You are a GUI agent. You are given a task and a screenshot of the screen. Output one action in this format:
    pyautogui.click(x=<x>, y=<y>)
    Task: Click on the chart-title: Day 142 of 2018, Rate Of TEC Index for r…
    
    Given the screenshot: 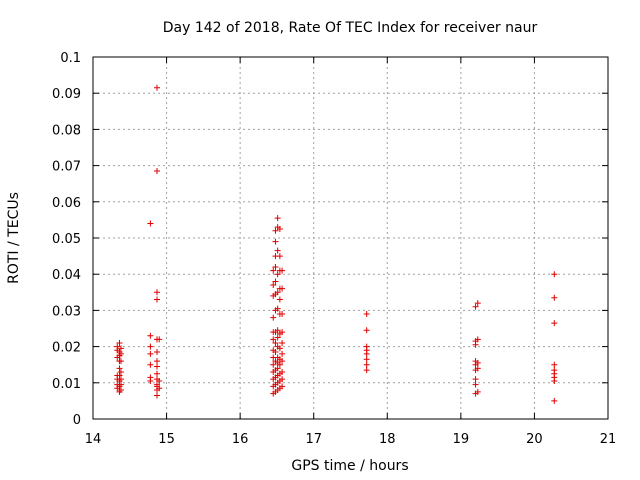 What is the action you would take?
    pyautogui.click(x=350, y=28)
    